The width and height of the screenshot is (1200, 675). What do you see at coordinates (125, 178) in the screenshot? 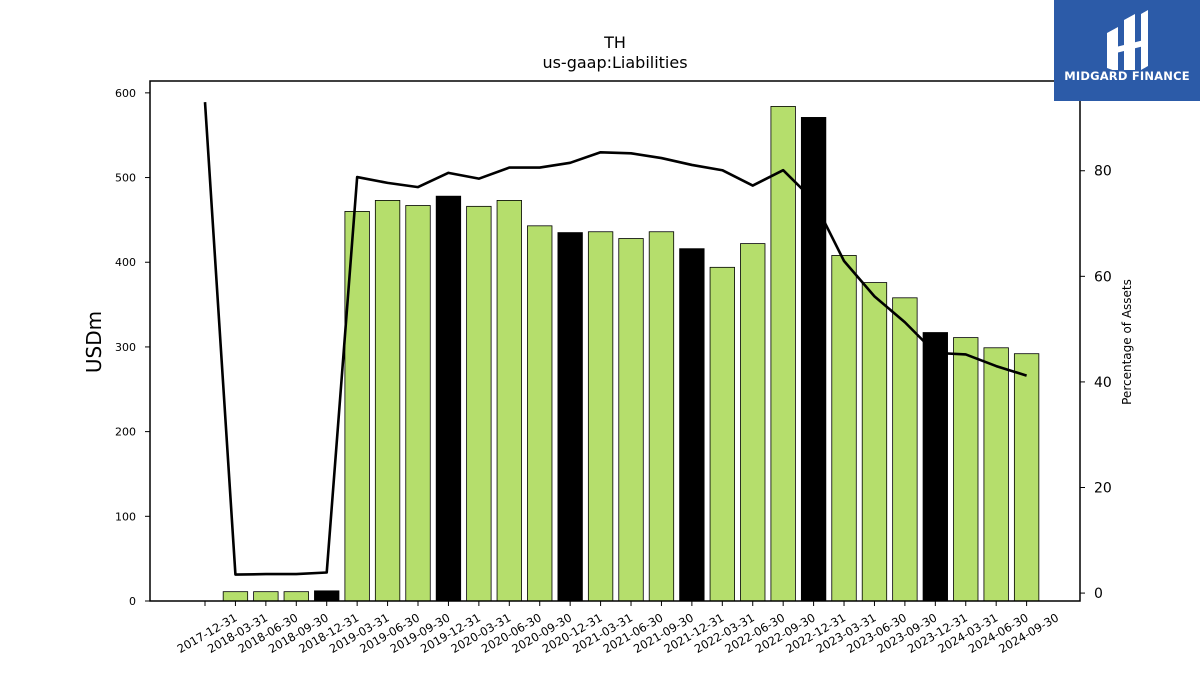
I see `y-tick-label: 500` at bounding box center [125, 178].